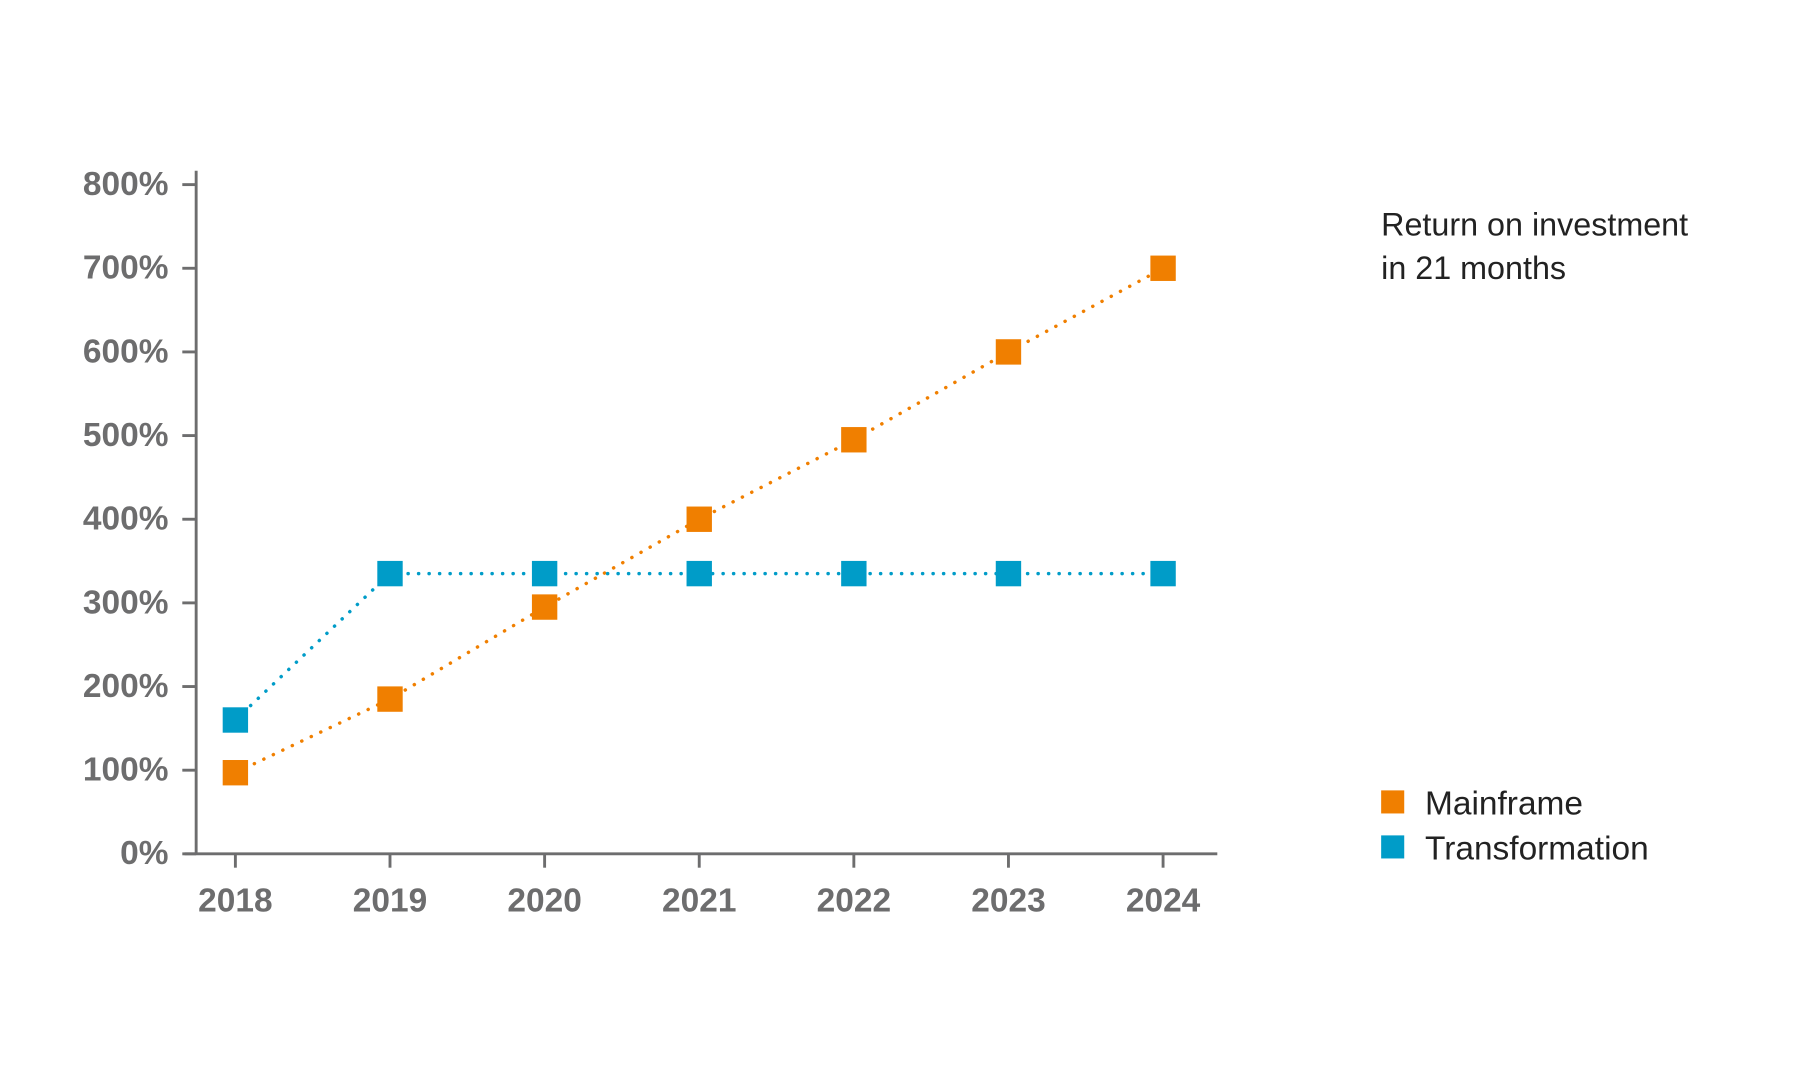 The height and width of the screenshot is (1080, 1800). I want to click on x-tick-label: 2018, so click(235, 901).